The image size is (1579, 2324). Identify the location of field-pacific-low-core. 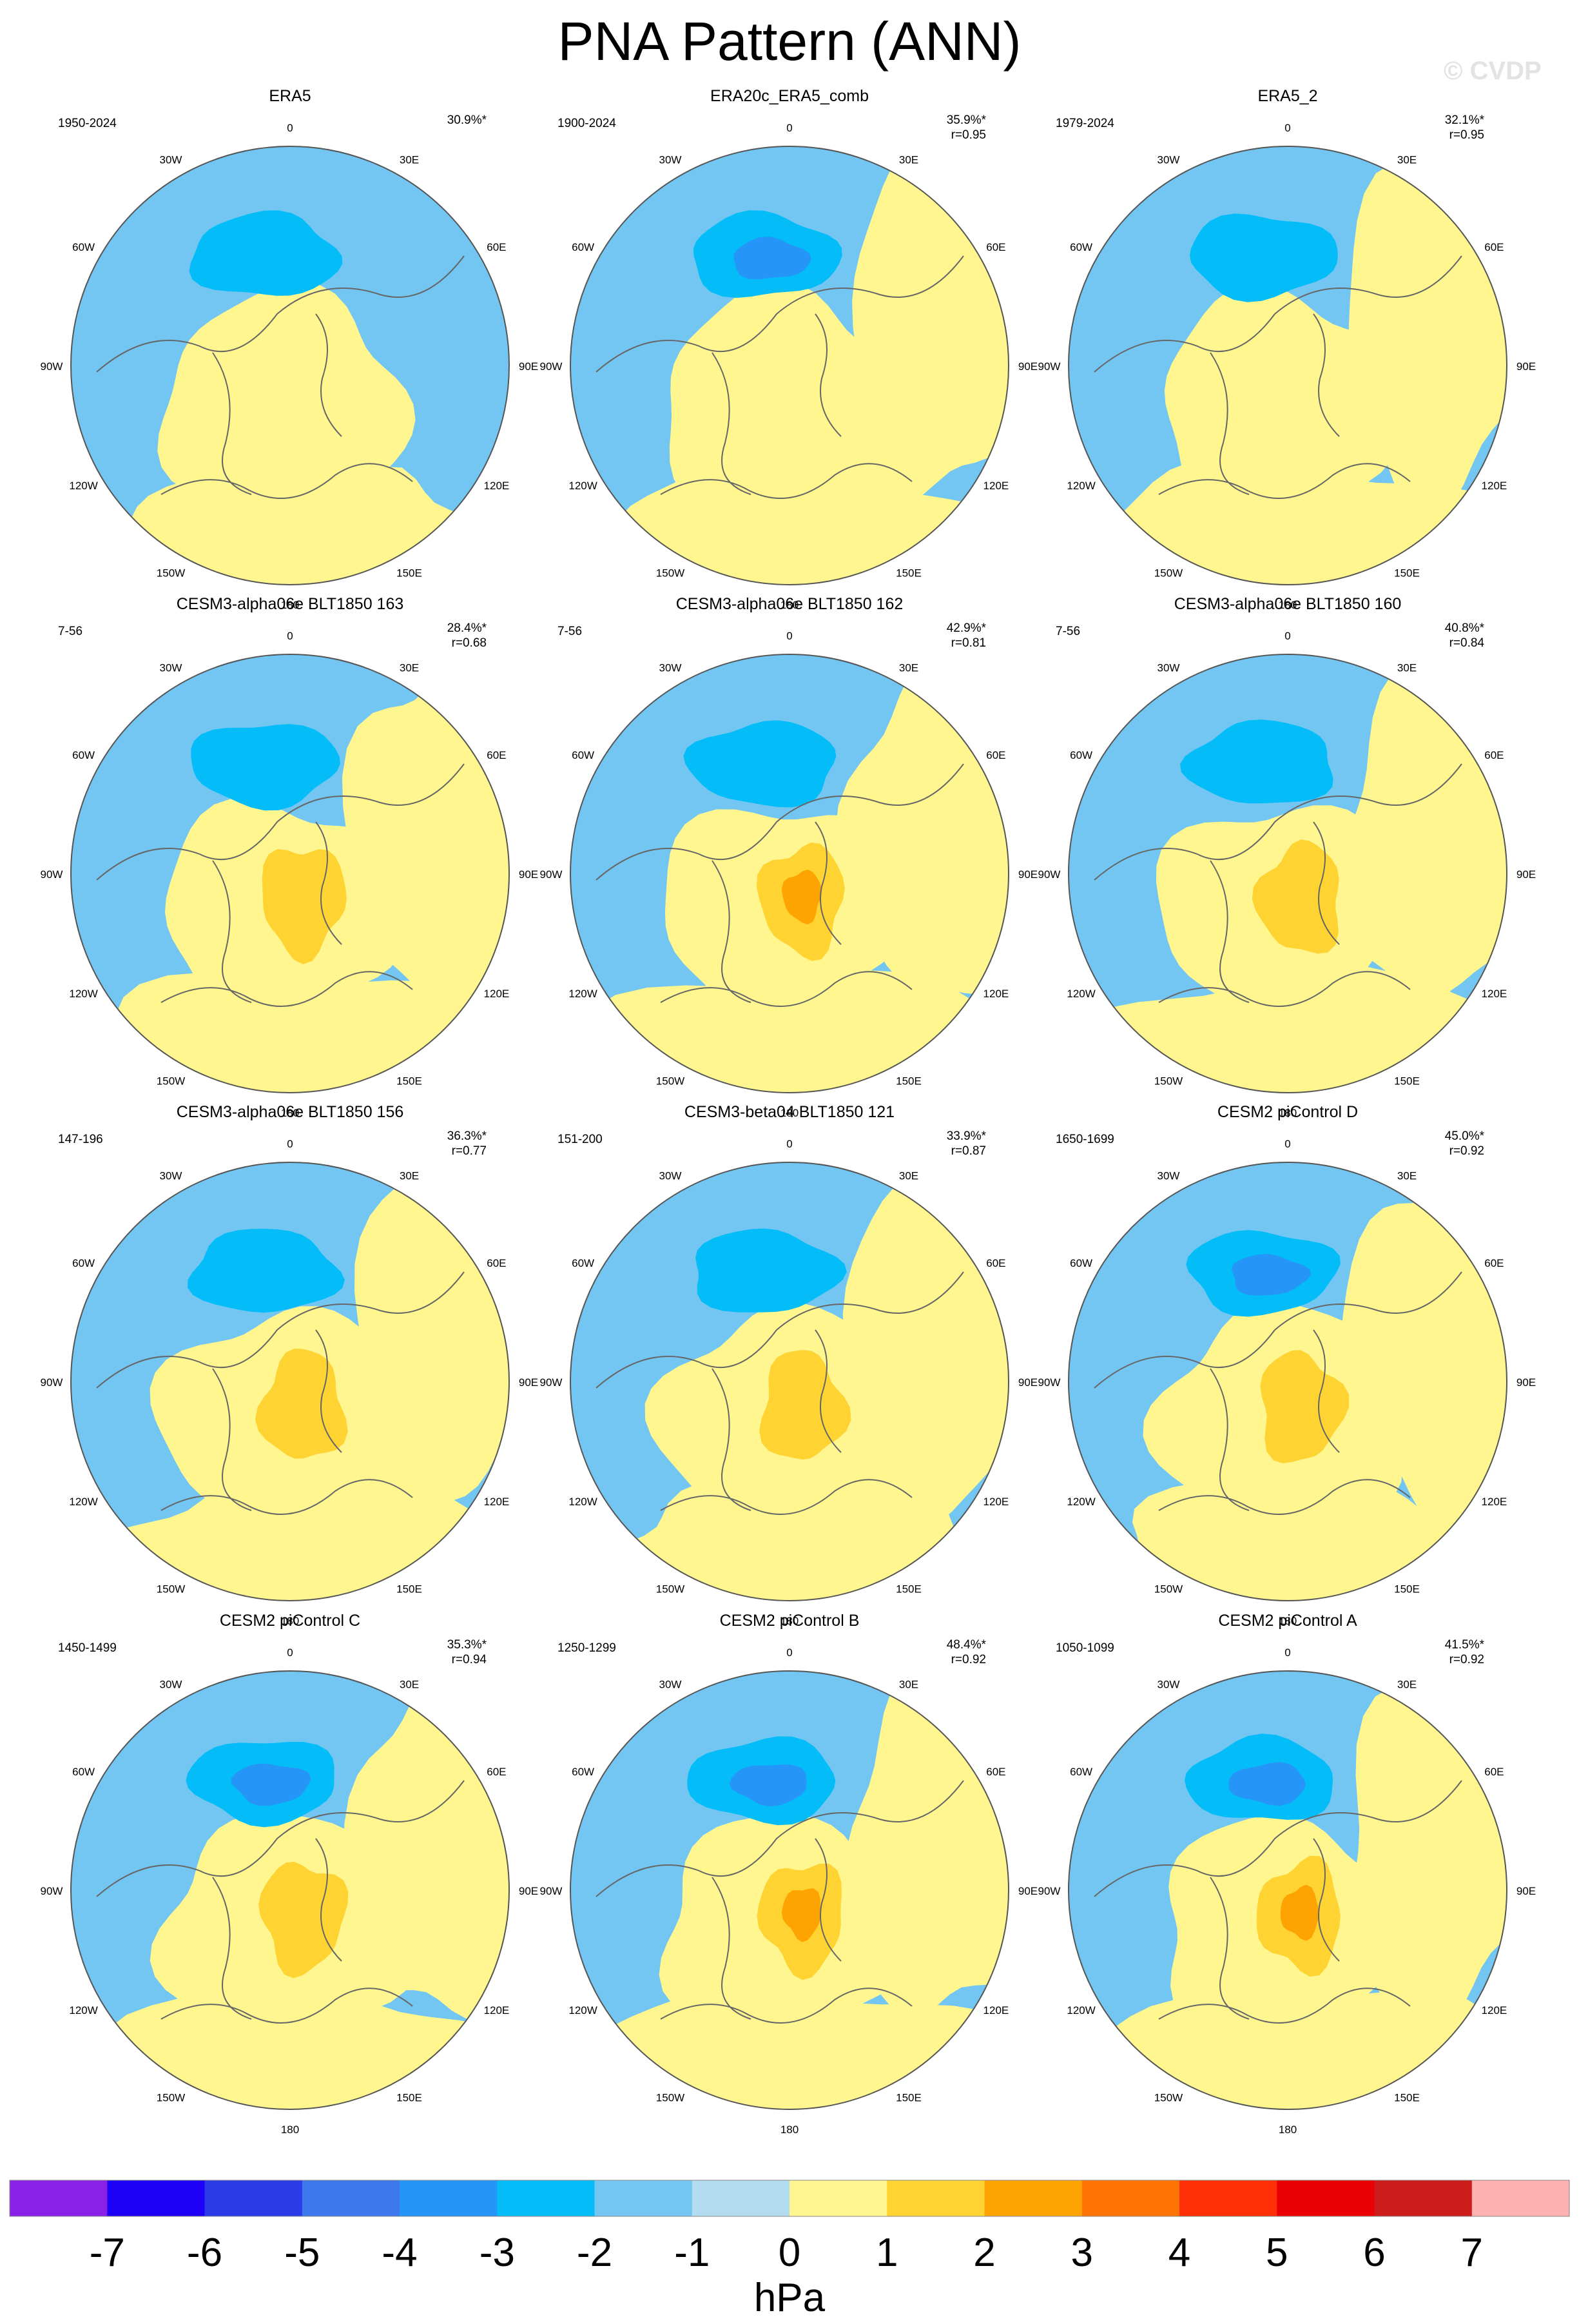
(271, 1784).